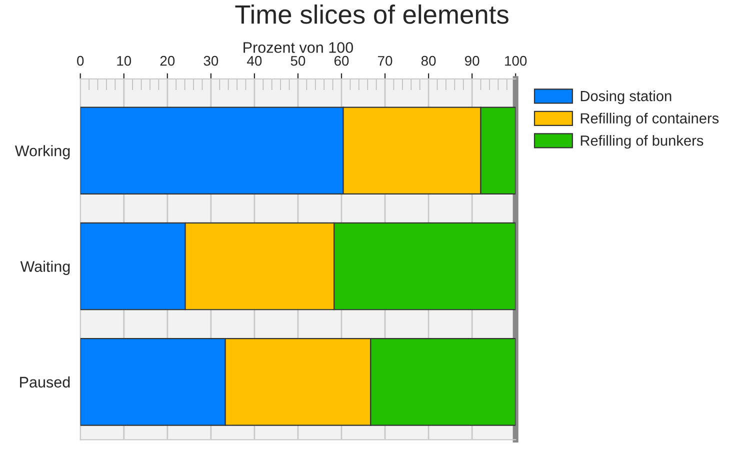 This screenshot has width=744, height=451. I want to click on x-tick-label: 50, so click(298, 61).